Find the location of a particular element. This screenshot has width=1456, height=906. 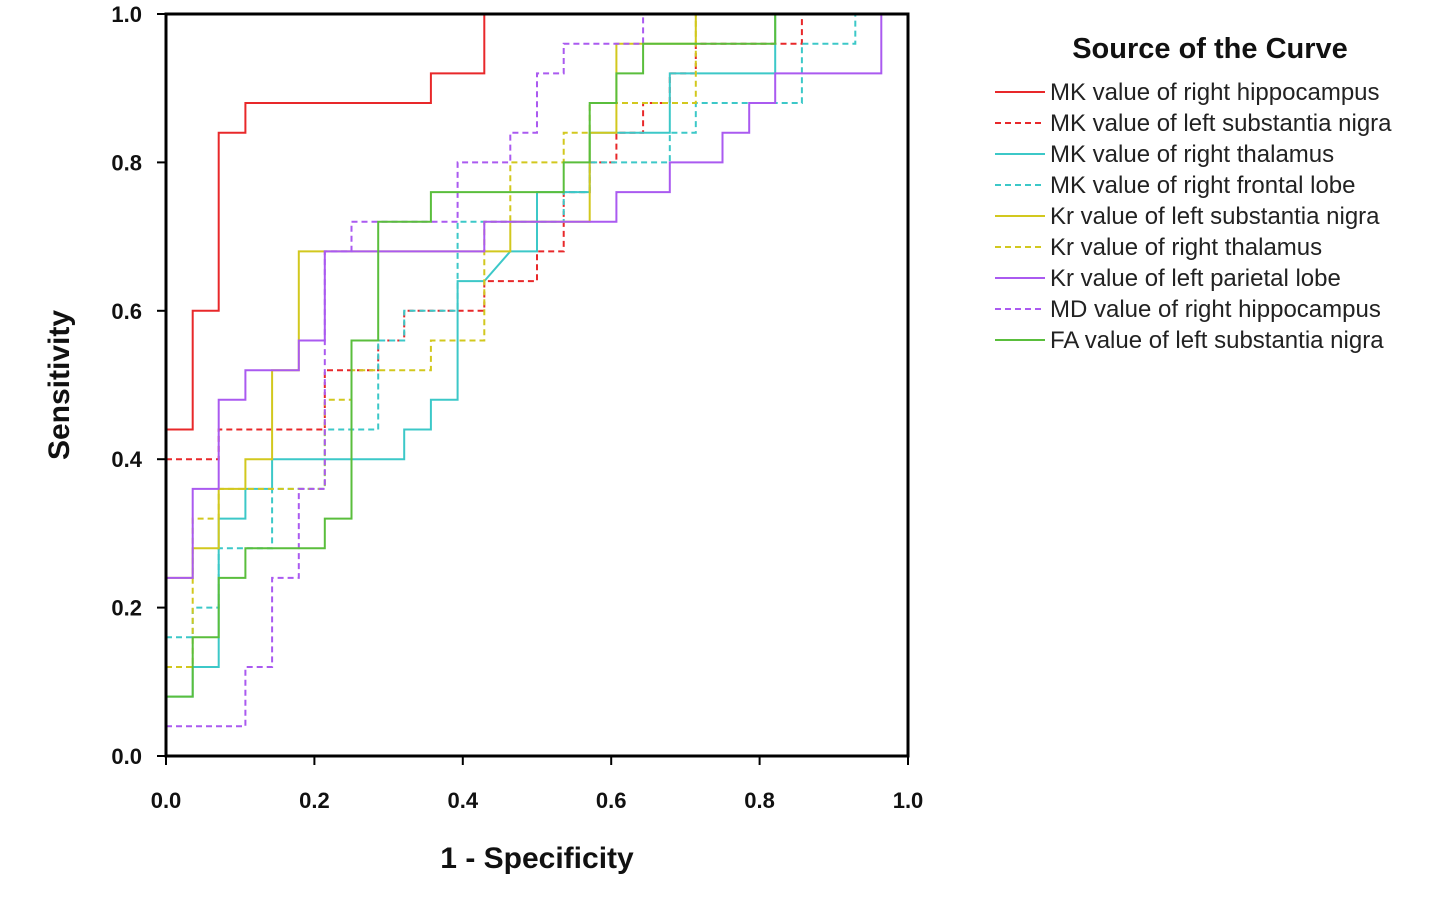

y-tick-label: 0.8 is located at coordinates (126, 162).